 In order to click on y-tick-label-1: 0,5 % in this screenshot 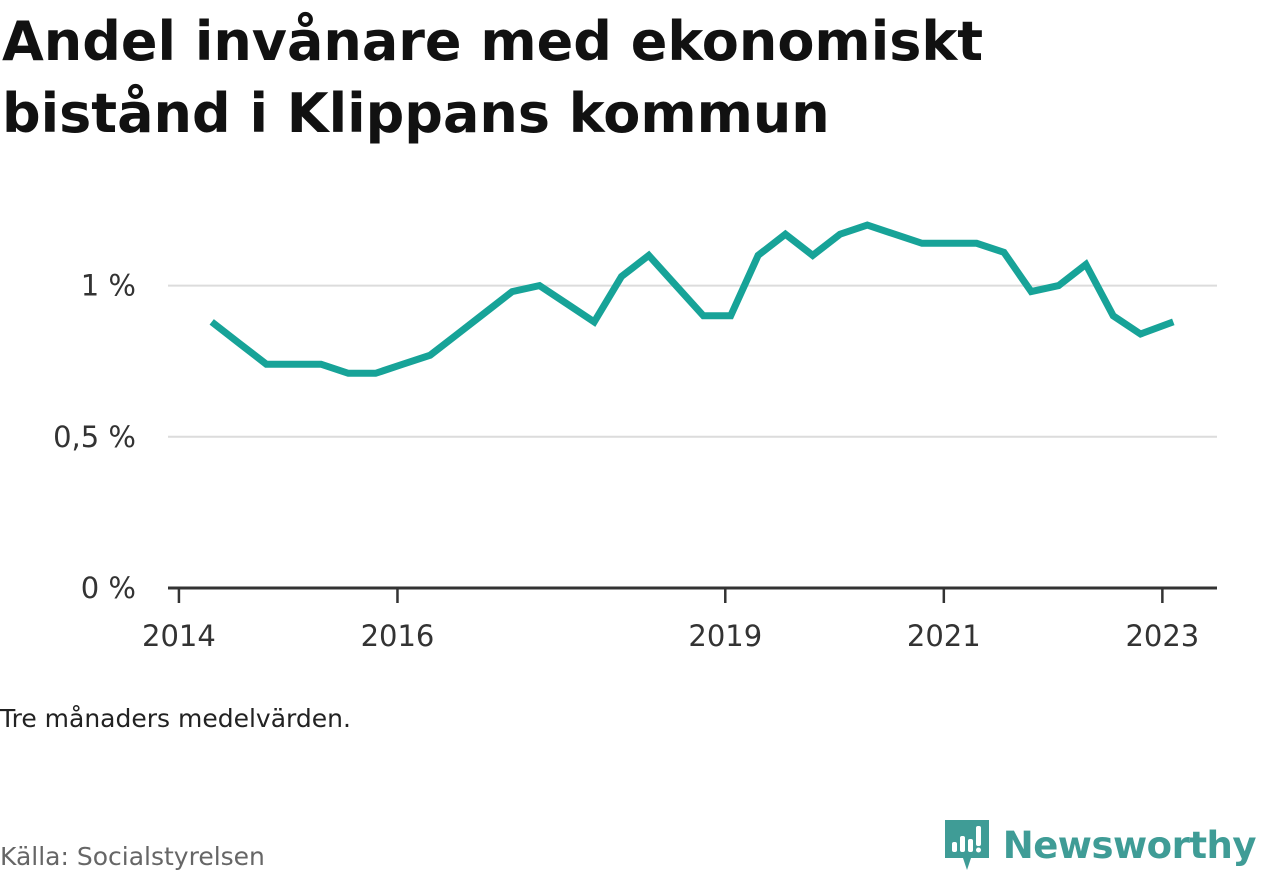, I will do `click(94, 437)`.